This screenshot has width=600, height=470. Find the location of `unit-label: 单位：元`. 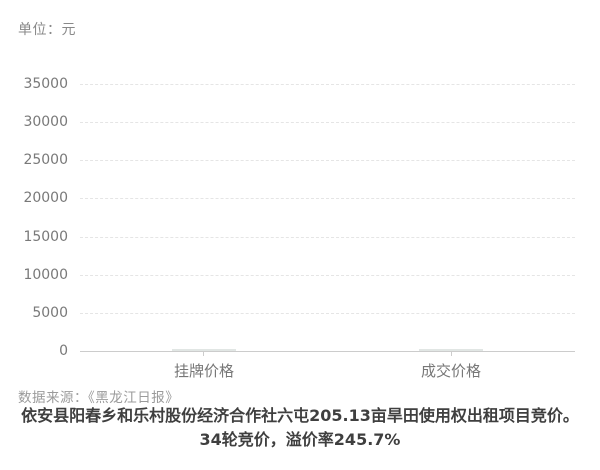

unit-label: 单位：元 is located at coordinates (47, 30).